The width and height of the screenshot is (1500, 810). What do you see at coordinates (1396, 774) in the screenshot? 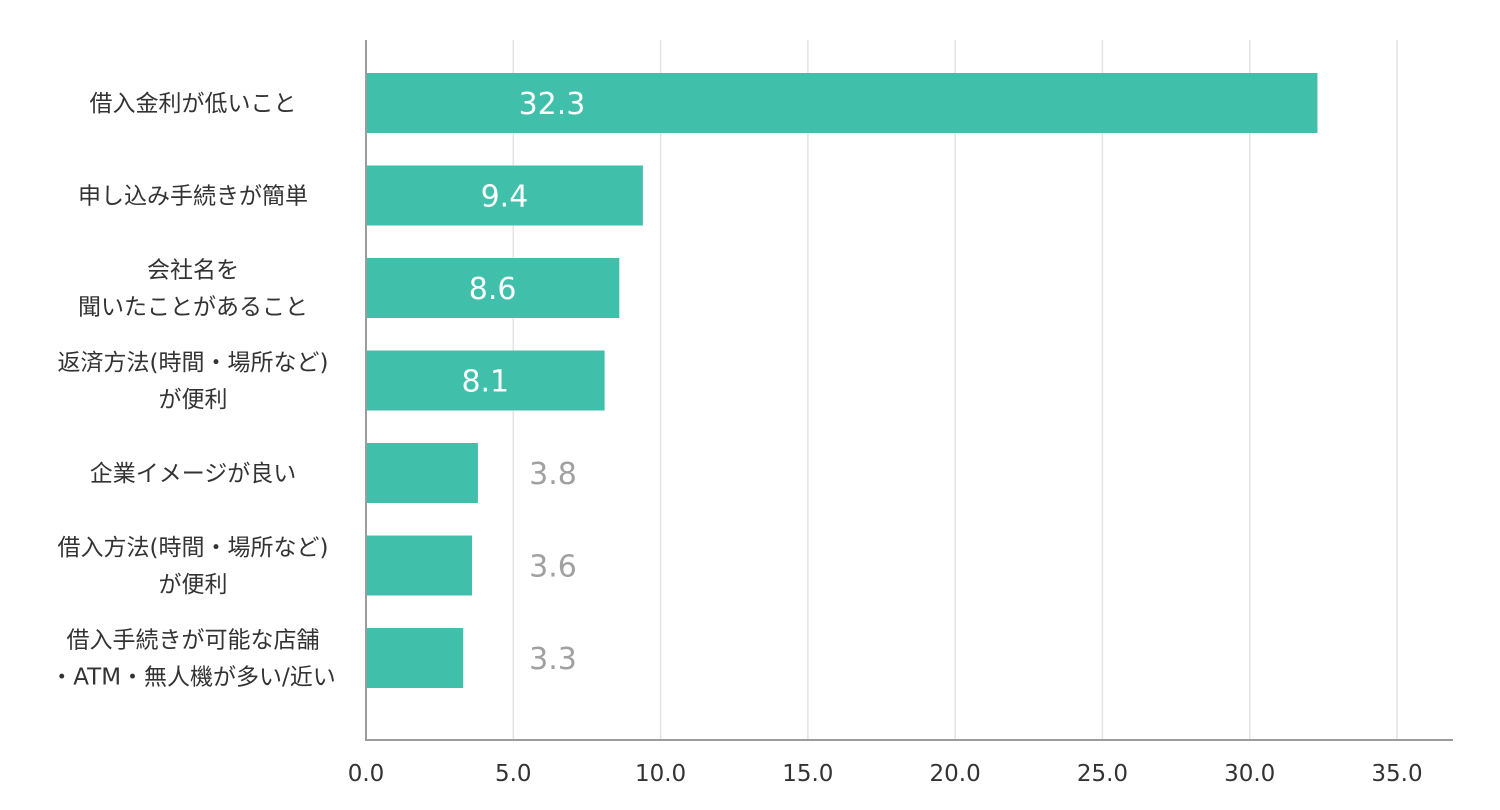
I see `x-tick-label: 35.0` at bounding box center [1396, 774].